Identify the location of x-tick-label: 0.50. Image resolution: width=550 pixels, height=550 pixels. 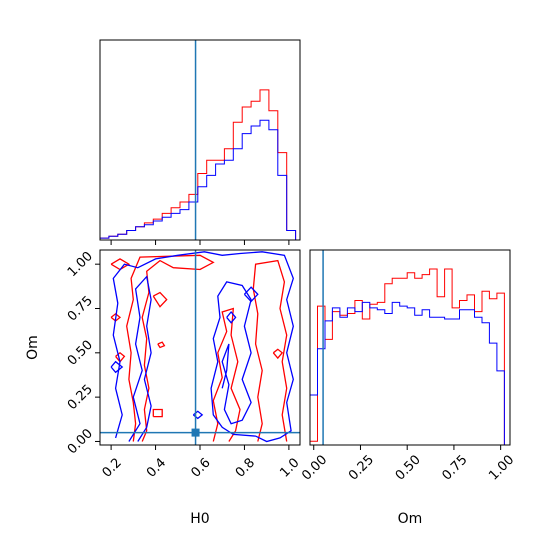
(408, 468).